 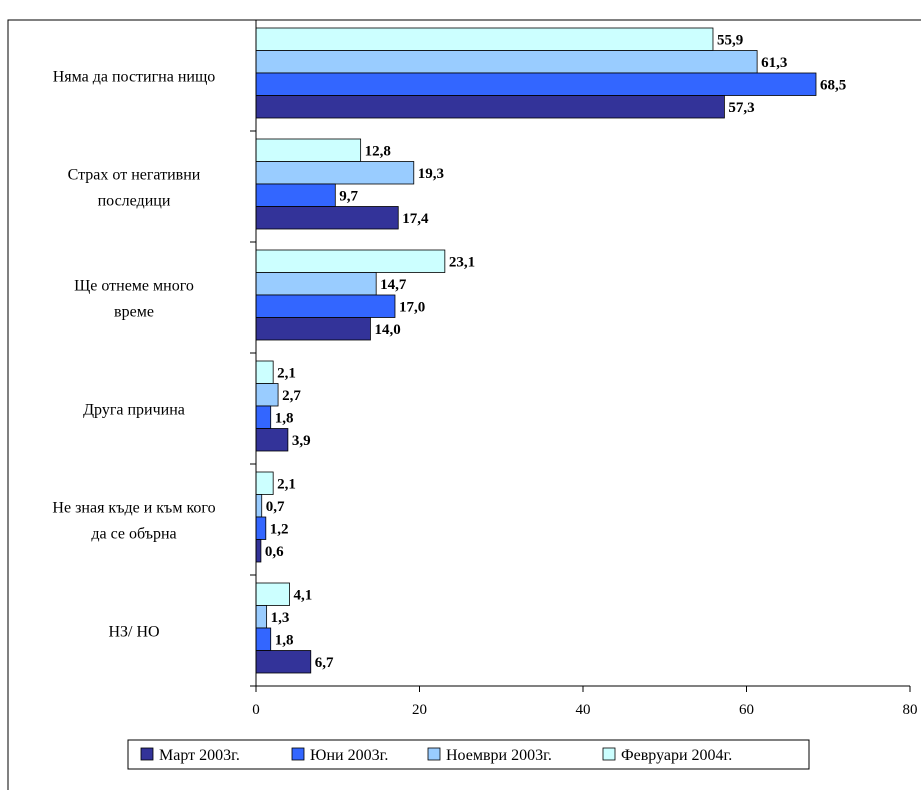 What do you see at coordinates (280, 618) in the screenshot?
I see `value-label: 1,3` at bounding box center [280, 618].